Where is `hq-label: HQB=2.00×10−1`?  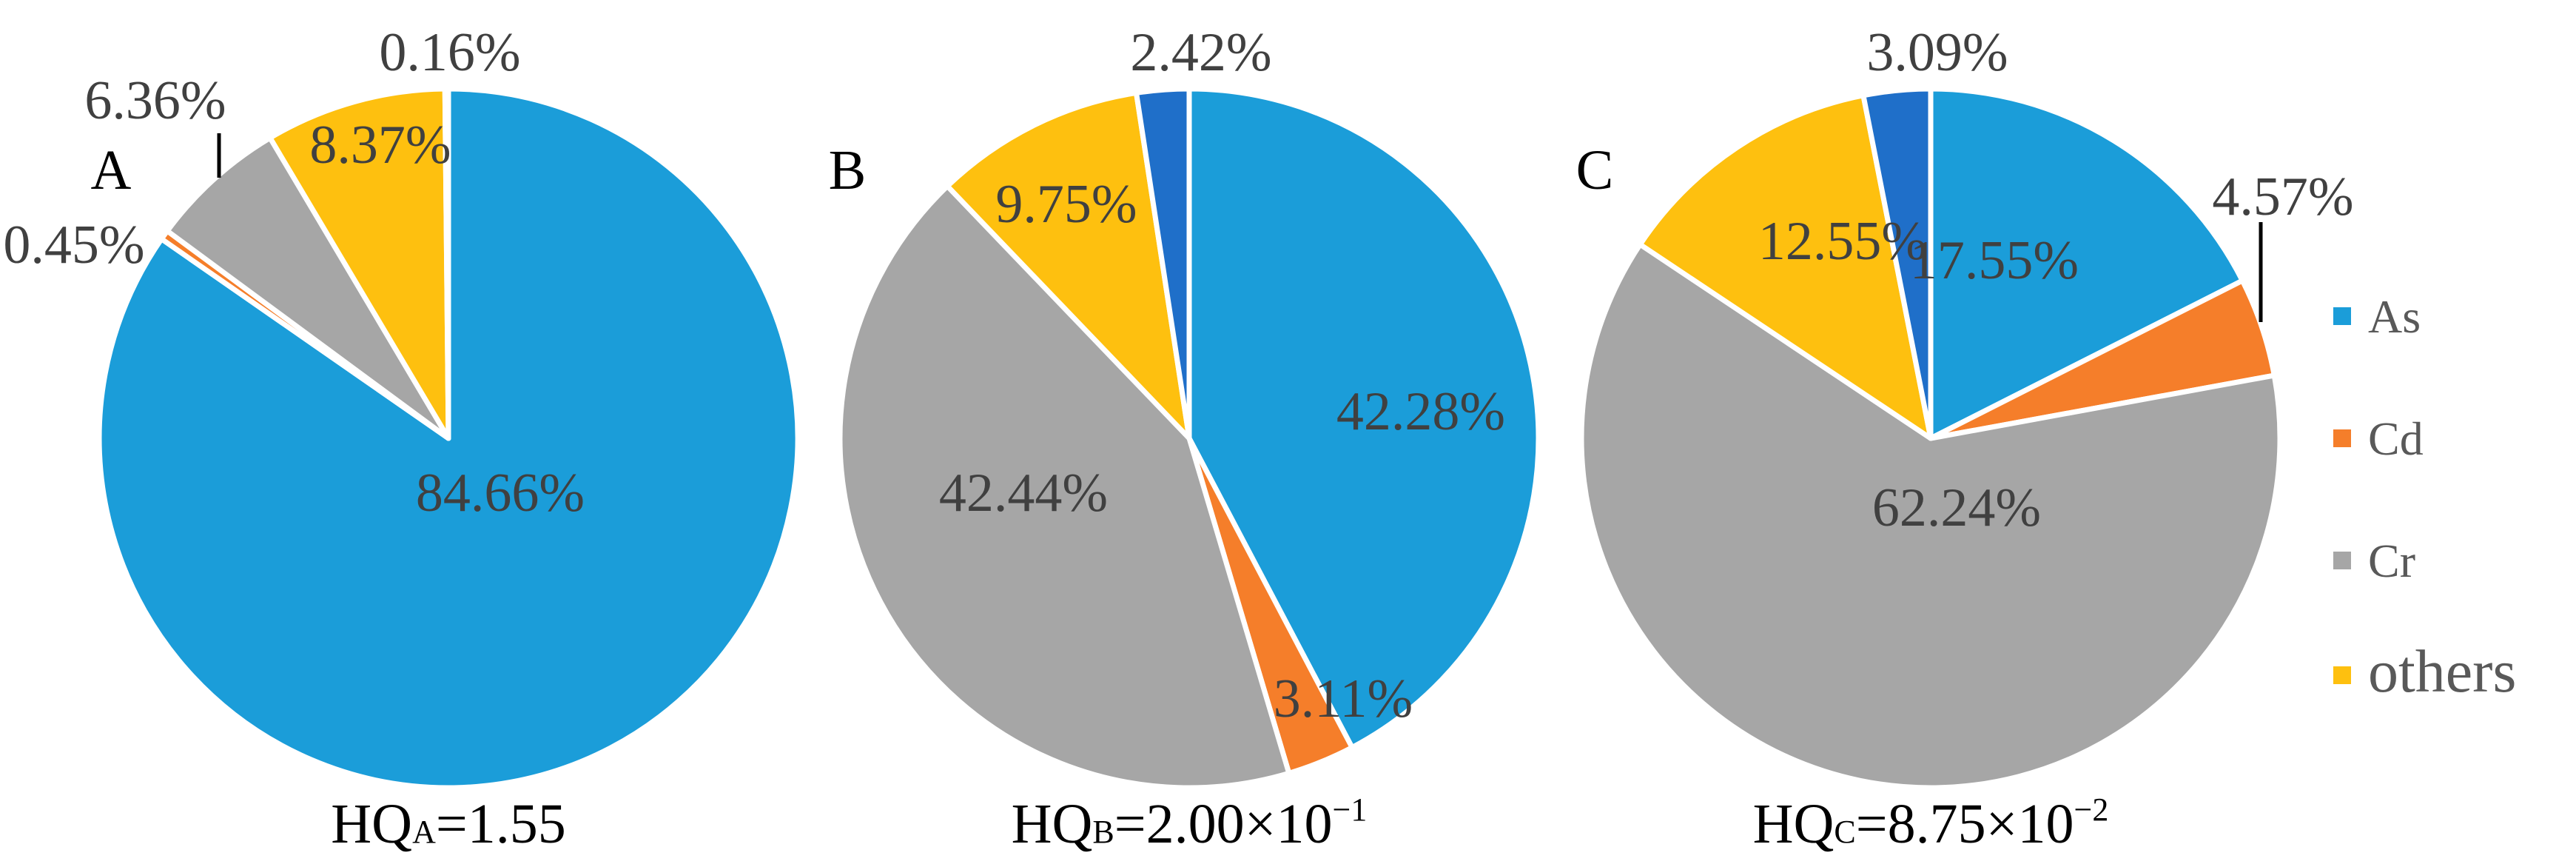
hq-label: HQB=2.00×10−1 is located at coordinates (1190, 823).